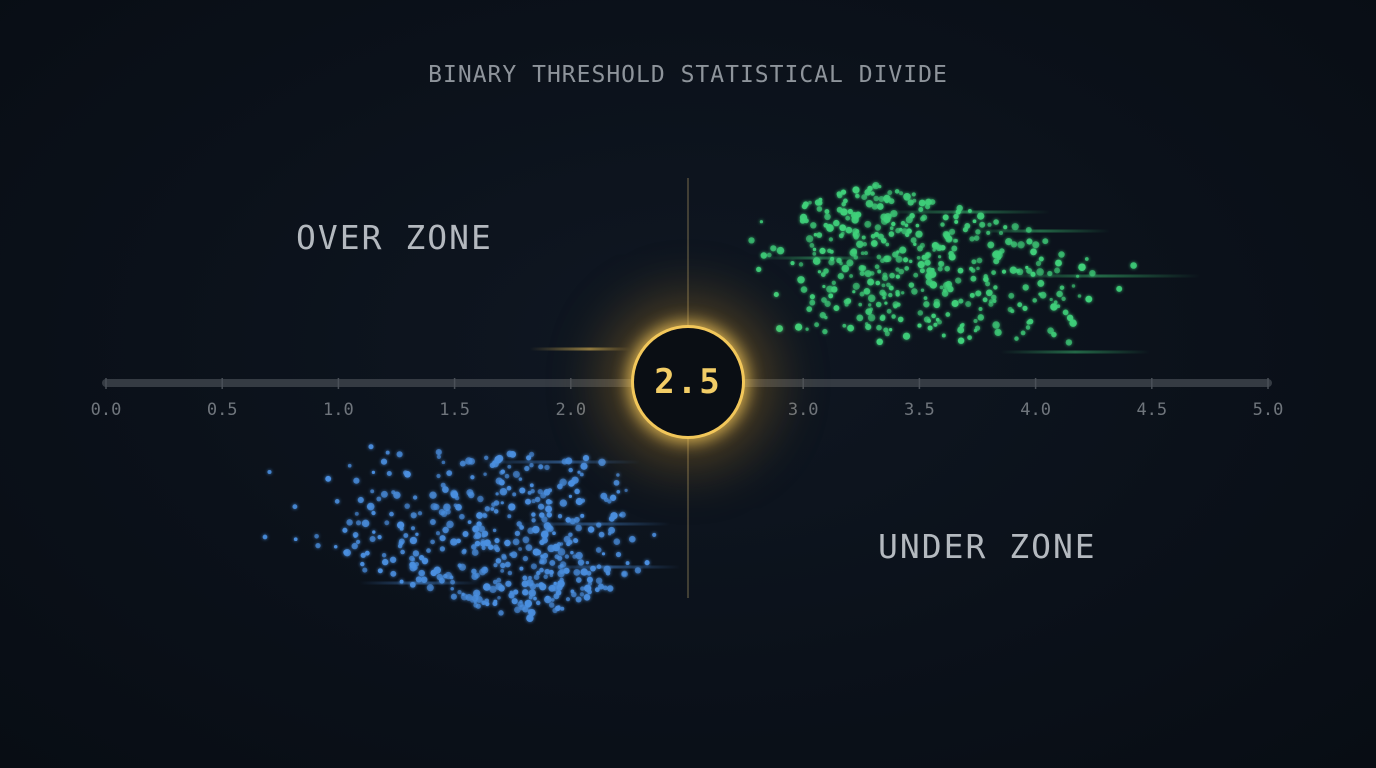 The width and height of the screenshot is (1376, 768). Describe the element at coordinates (687, 410) in the screenshot. I see `x-axis-tick-labels: 0.0 0.5 1.0 1.5 2.0 3.0 3.5 4.0 4.5 5.0` at that location.